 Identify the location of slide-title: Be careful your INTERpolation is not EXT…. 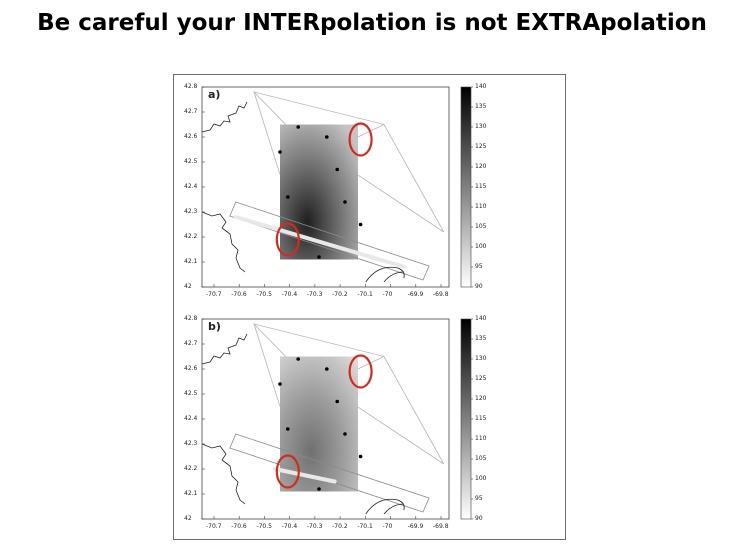
(372, 23).